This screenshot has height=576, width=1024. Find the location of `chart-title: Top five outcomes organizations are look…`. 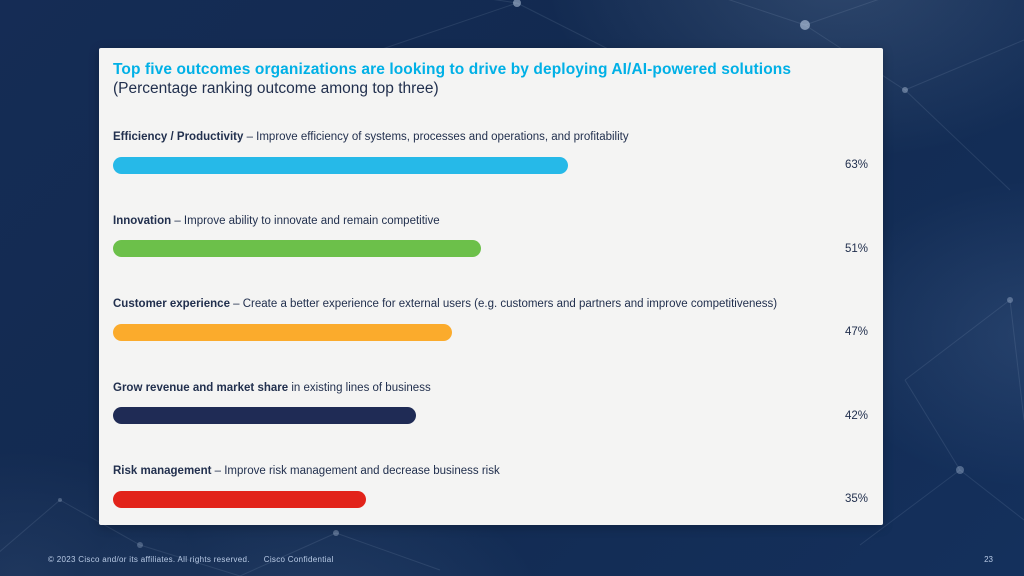

chart-title: Top five outcomes organizations are look… is located at coordinates (452, 69).